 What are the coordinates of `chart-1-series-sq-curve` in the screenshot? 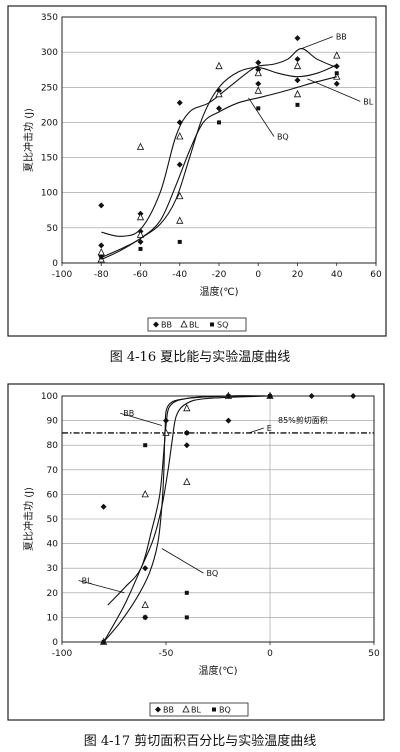 It's located at (219, 167).